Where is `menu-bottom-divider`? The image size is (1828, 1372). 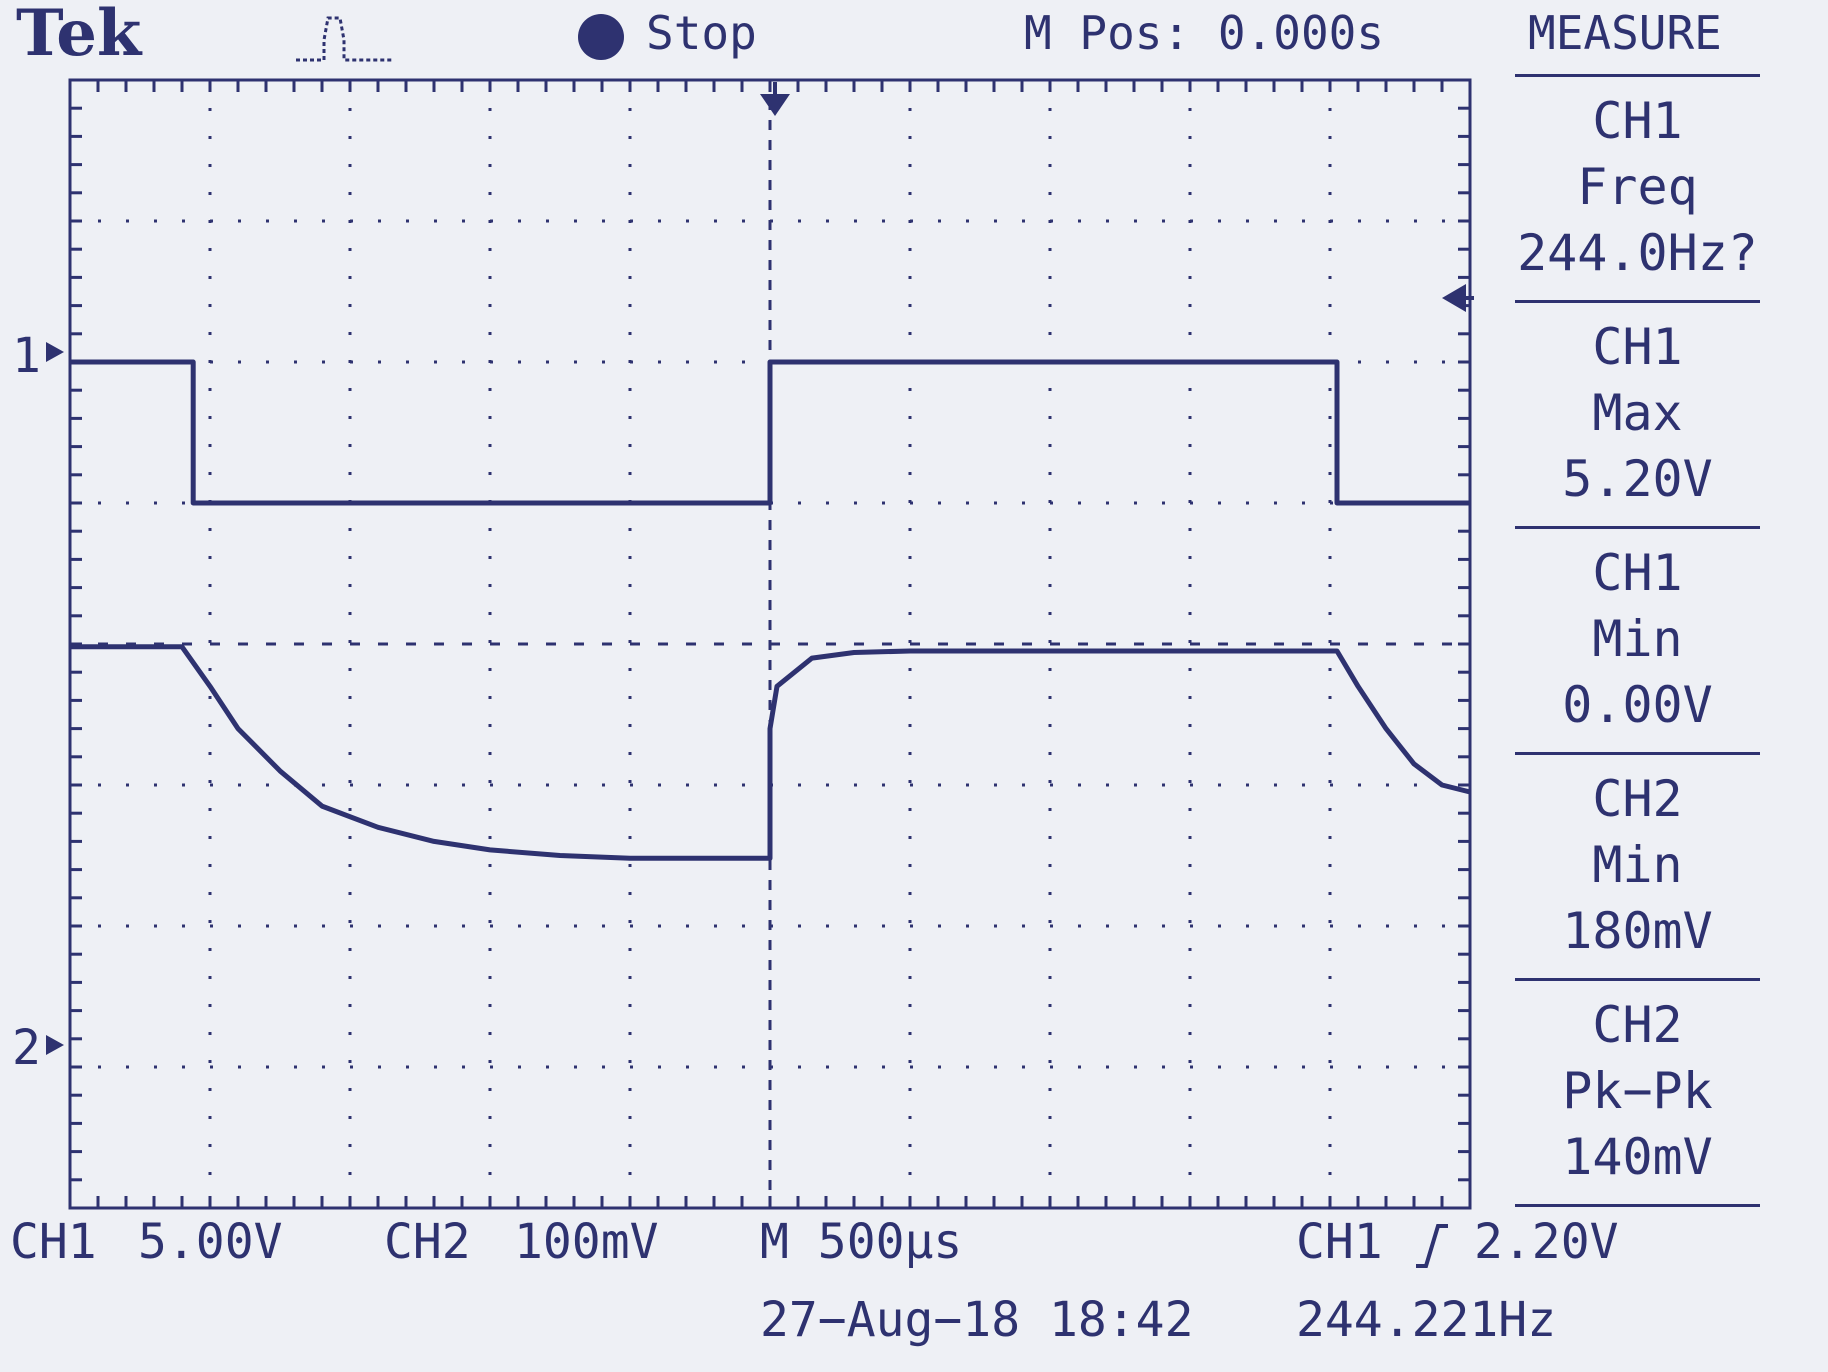 menu-bottom-divider is located at coordinates (1637, 1206).